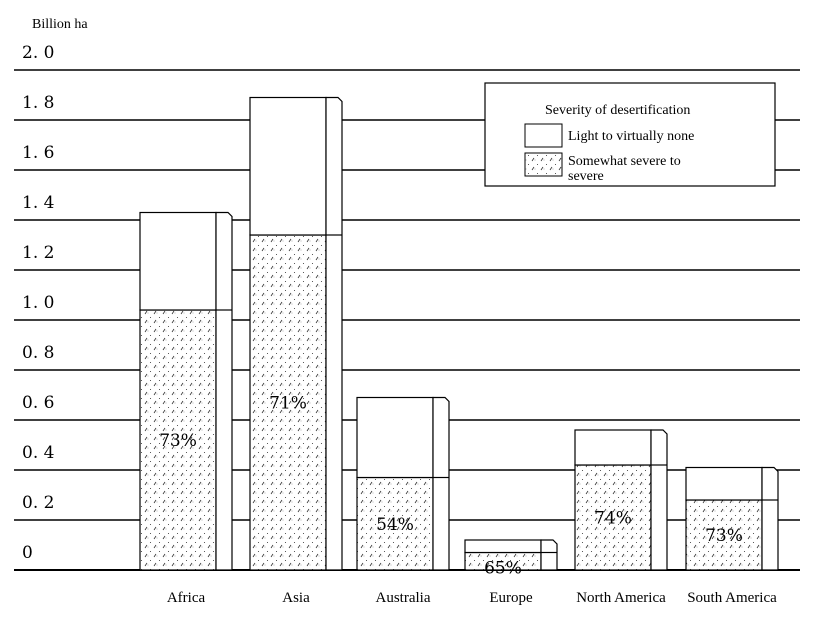 The height and width of the screenshot is (617, 813). I want to click on bar-group-asia: 71%, so click(296, 333).